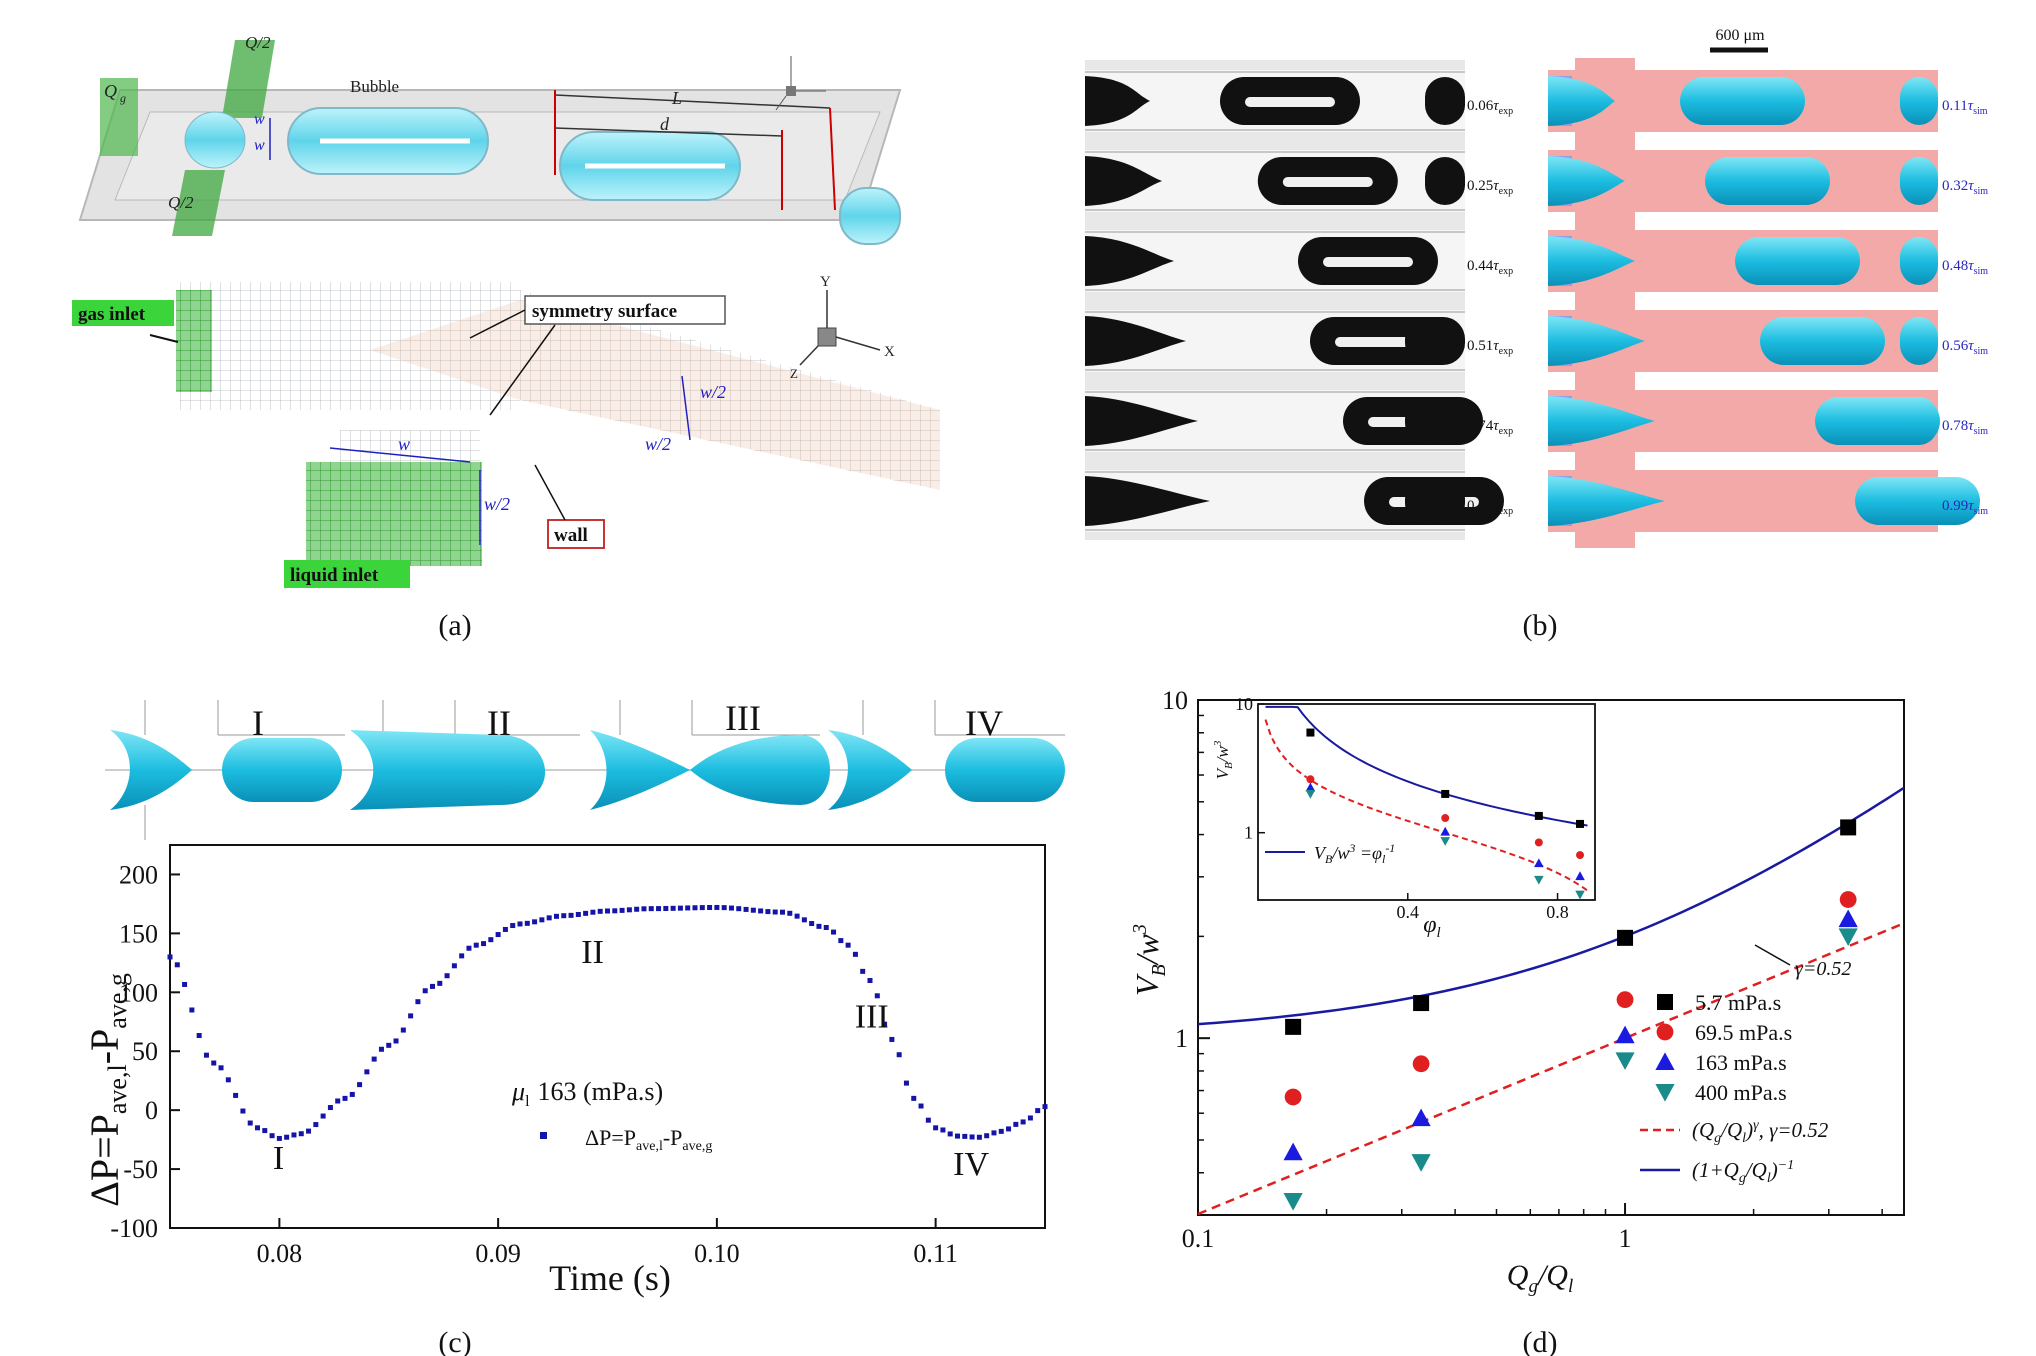 Image resolution: width=2036 pixels, height=1356 pixels. I want to click on d-legend-label: 163 mPa.s, so click(1741, 1062).